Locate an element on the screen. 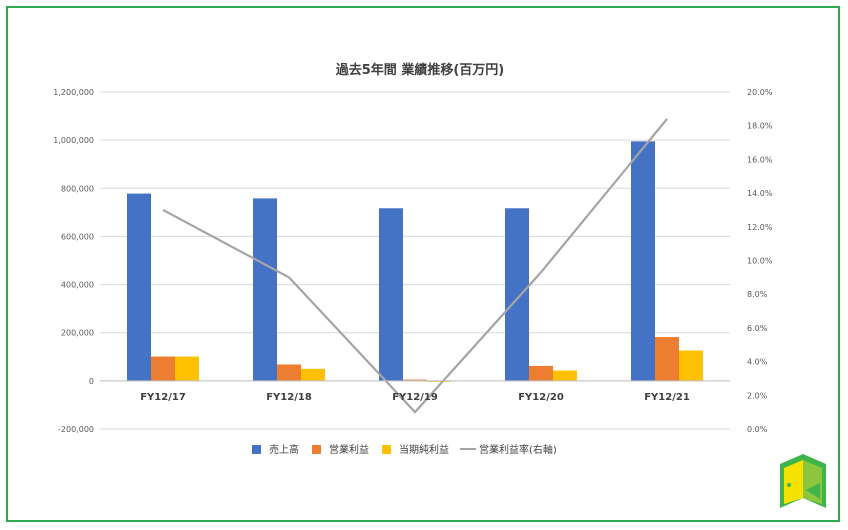 Image resolution: width=848 pixels, height=530 pixels. right-tick-label: 12.0% is located at coordinates (760, 227).